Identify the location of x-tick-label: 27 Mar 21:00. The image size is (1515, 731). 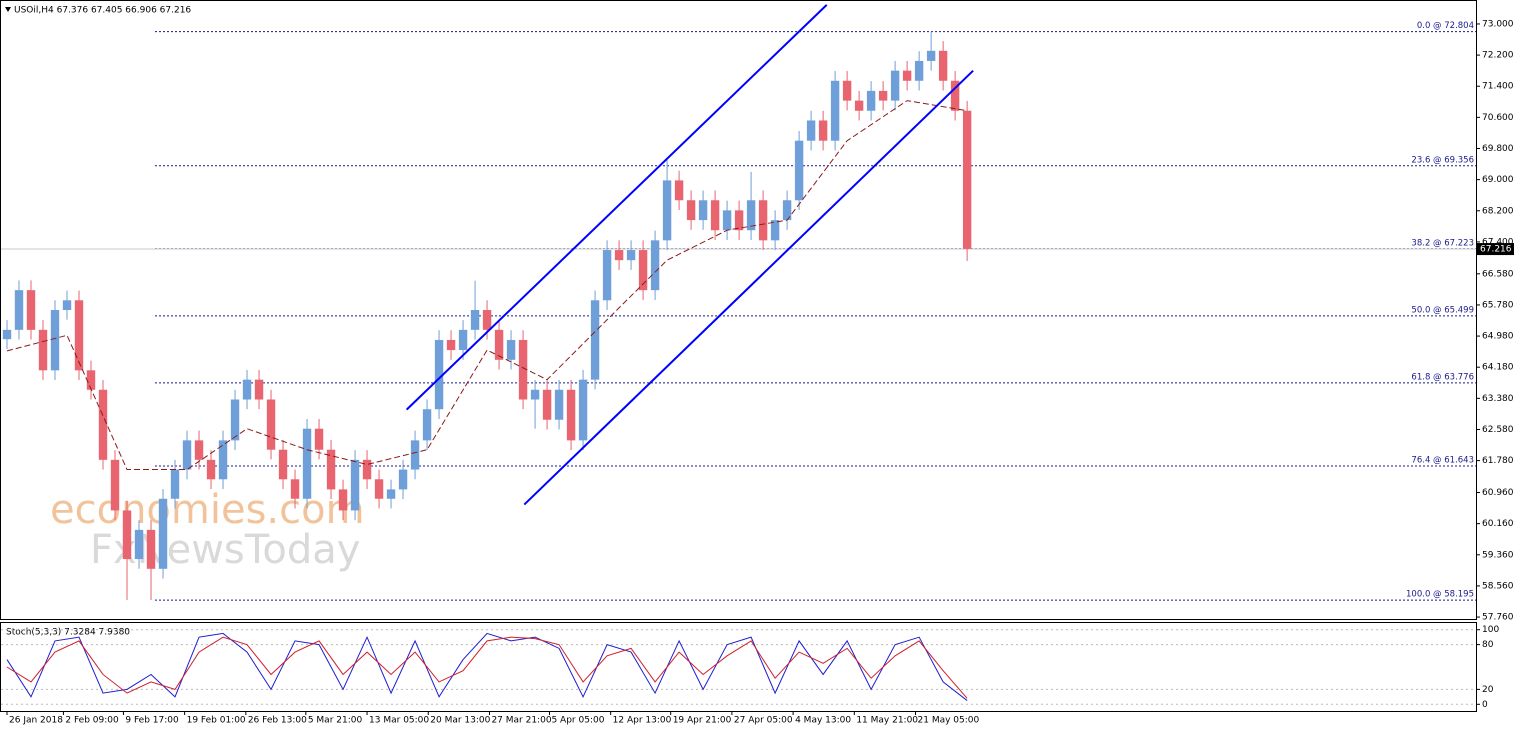
(521, 721).